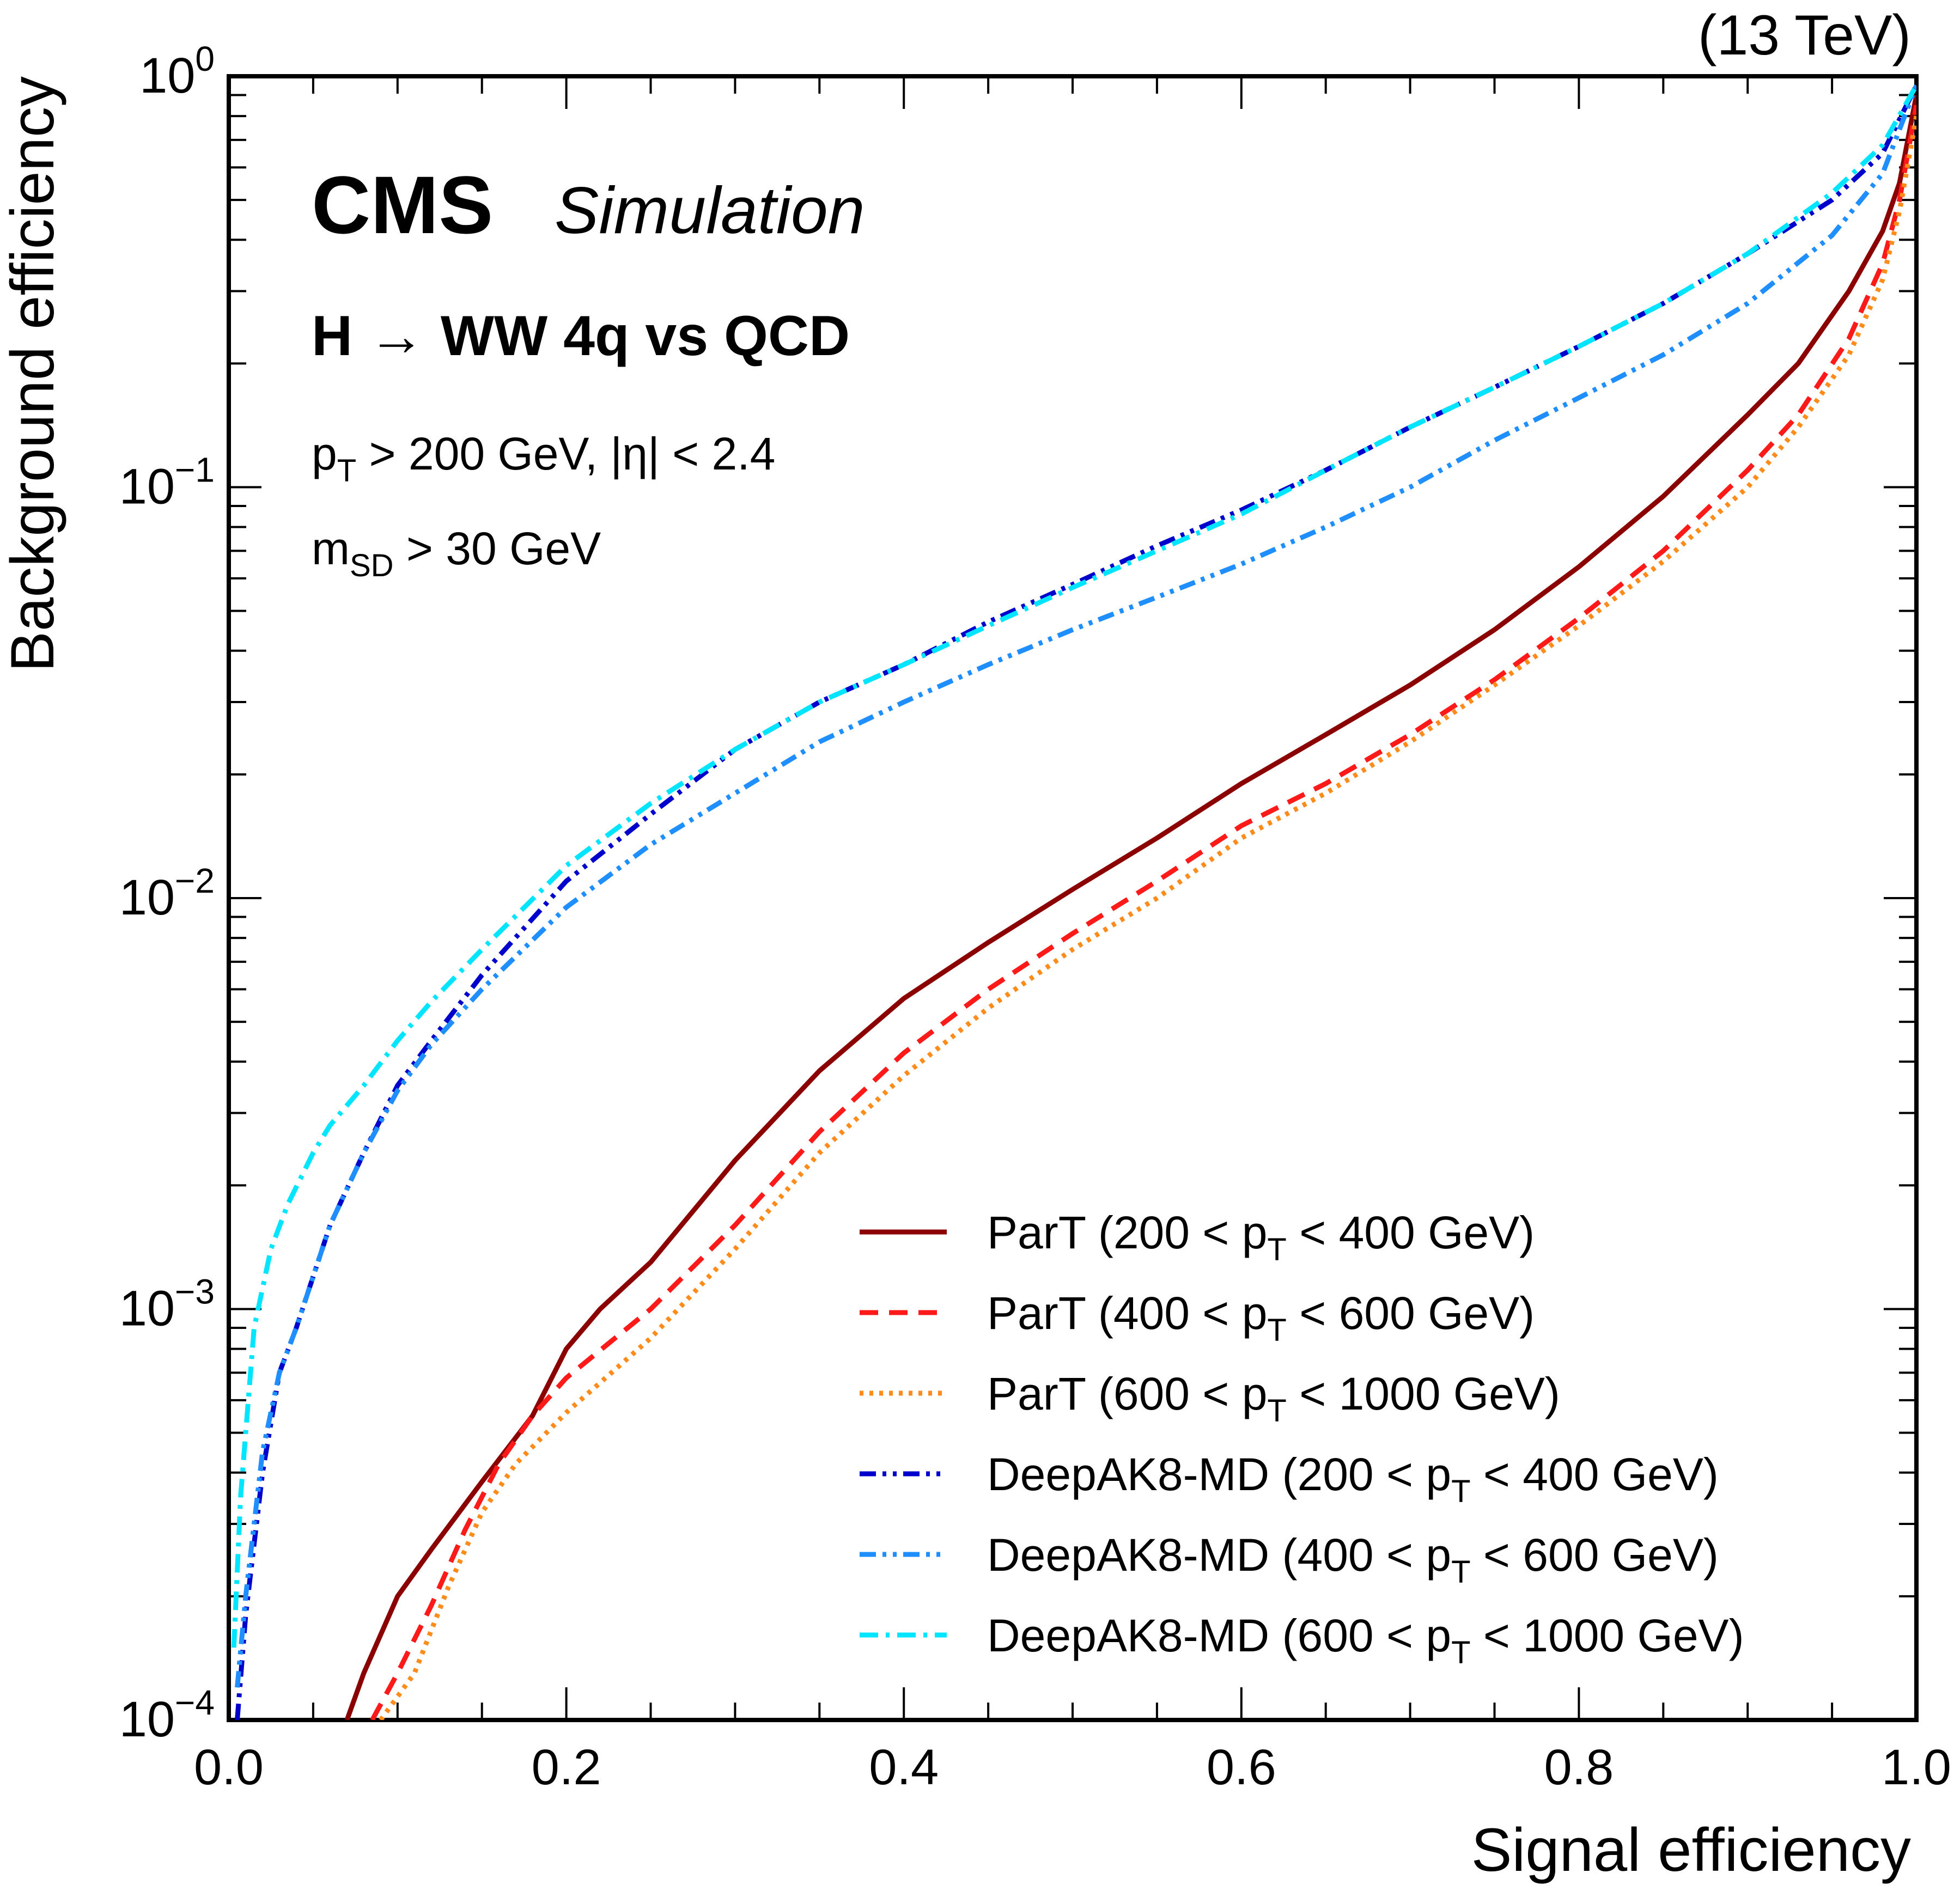 Image resolution: width=1960 pixels, height=1891 pixels. Describe the element at coordinates (177, 71) in the screenshot. I see `y-tick-label: 10⁰` at that location.